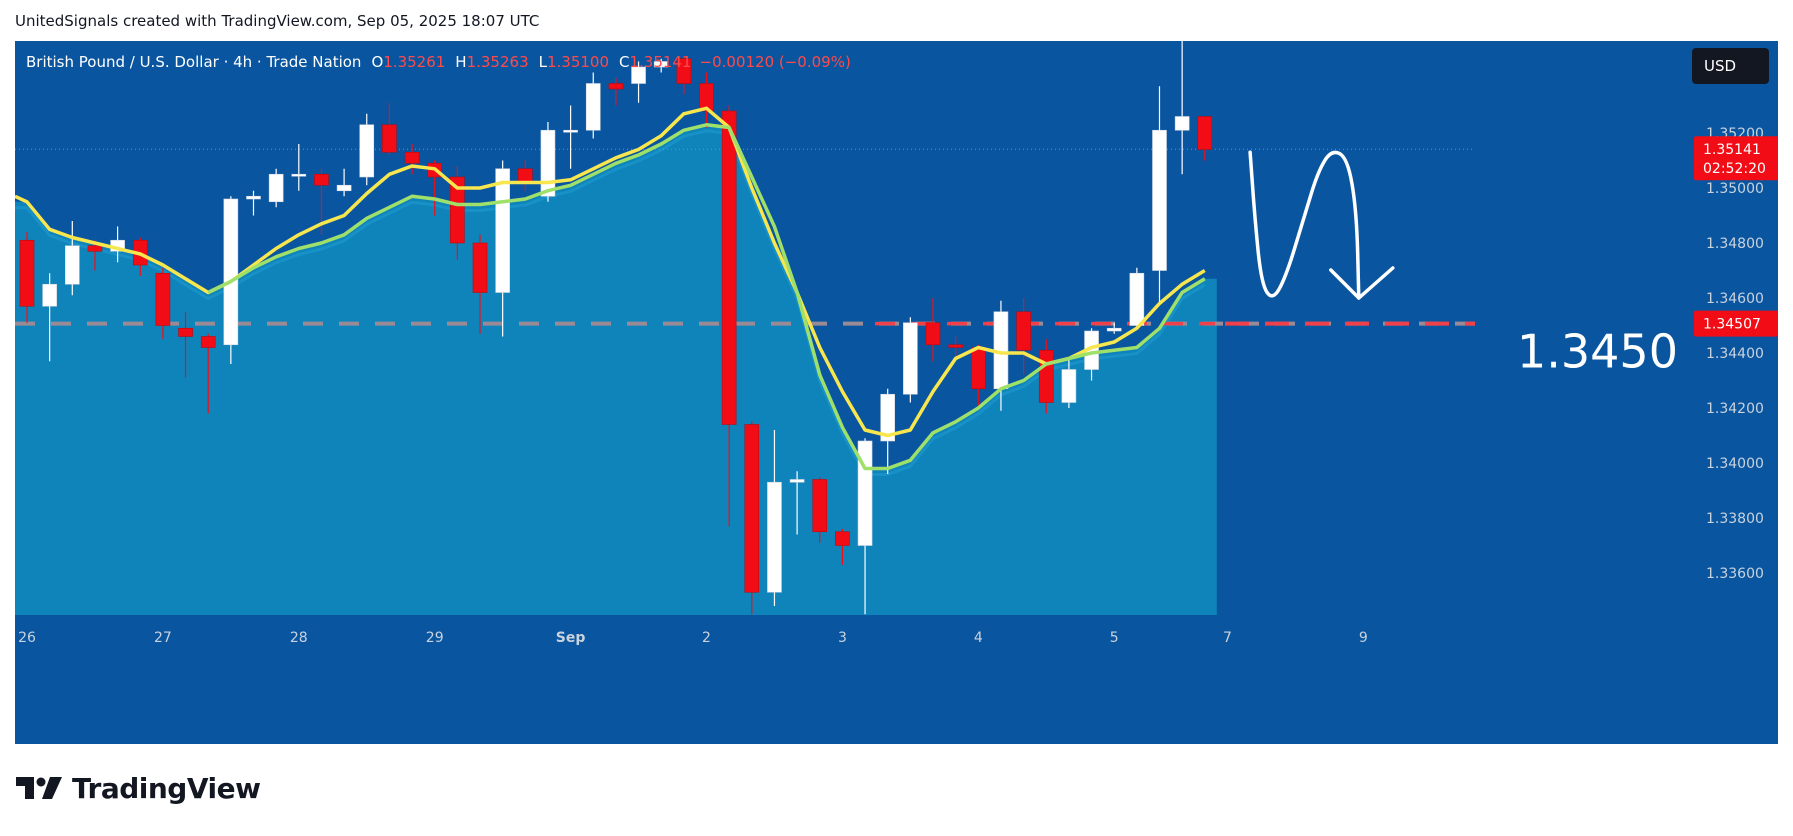 The height and width of the screenshot is (836, 1793). What do you see at coordinates (978, 638) in the screenshot?
I see `time-tick-label: 4` at bounding box center [978, 638].